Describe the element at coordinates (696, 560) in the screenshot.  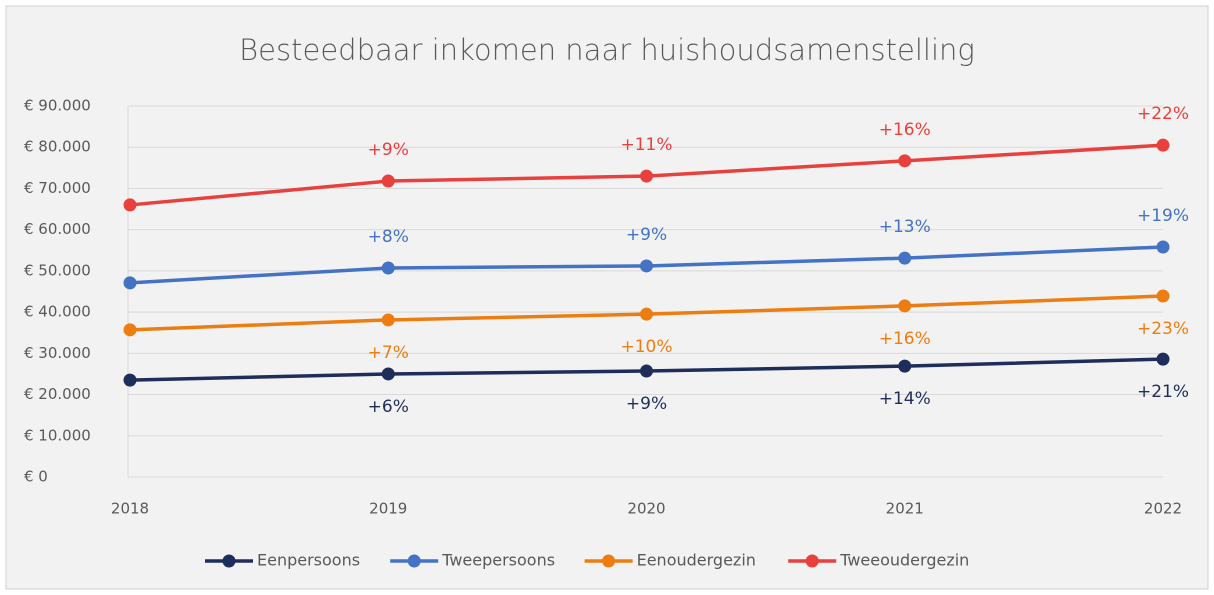
I see `legend-label: Eenoudergezin` at that location.